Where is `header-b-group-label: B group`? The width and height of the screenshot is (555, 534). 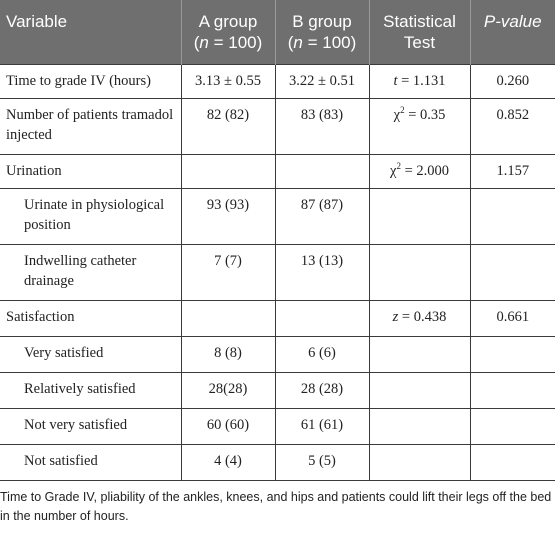
header-b-group-label: B group is located at coordinates (322, 21).